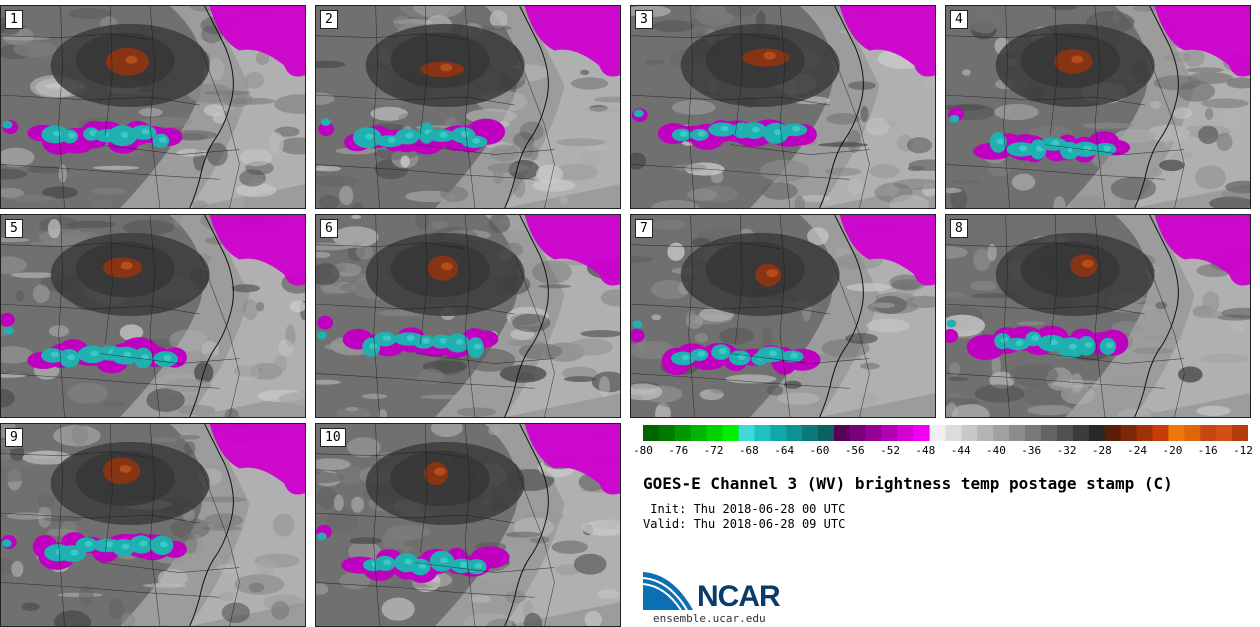  What do you see at coordinates (1066, 450) in the screenshot?
I see `colorbar-tick-label: -32` at bounding box center [1066, 450].